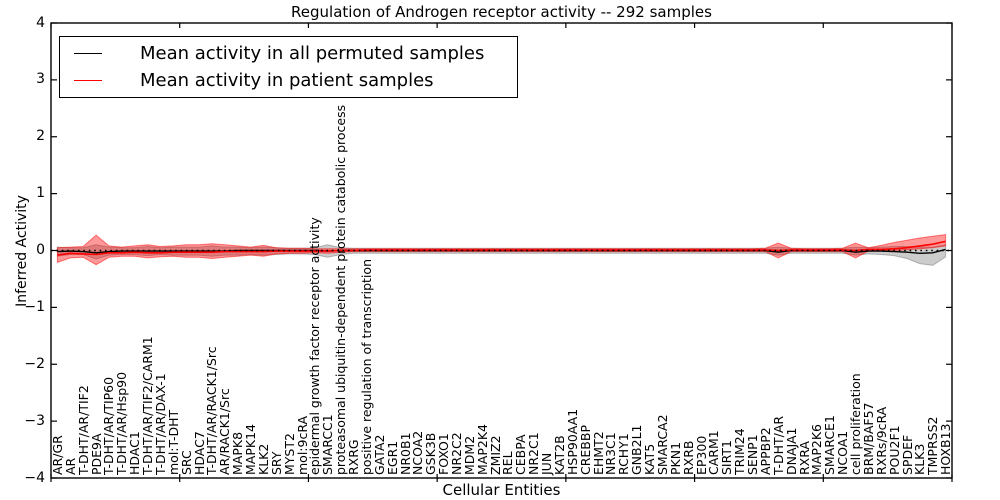 The width and height of the screenshot is (1000, 500). I want to click on y-tick-label: −3, so click(34, 420).